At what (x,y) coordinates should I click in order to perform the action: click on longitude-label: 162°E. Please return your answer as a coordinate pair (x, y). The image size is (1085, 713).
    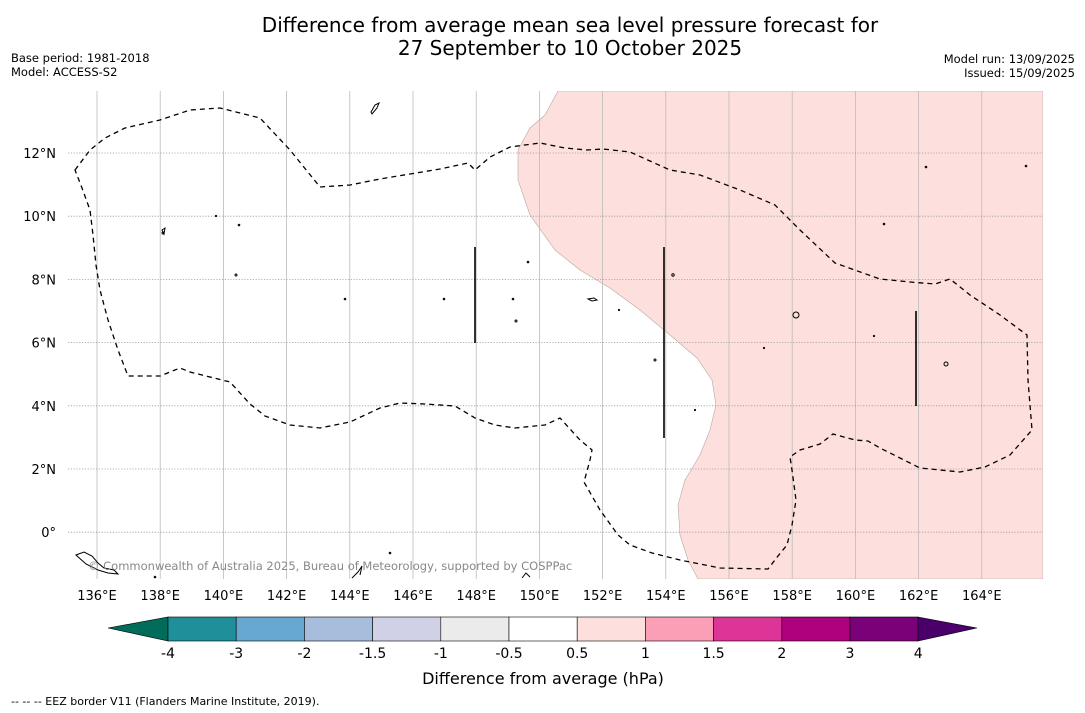
    Looking at the image, I should click on (919, 596).